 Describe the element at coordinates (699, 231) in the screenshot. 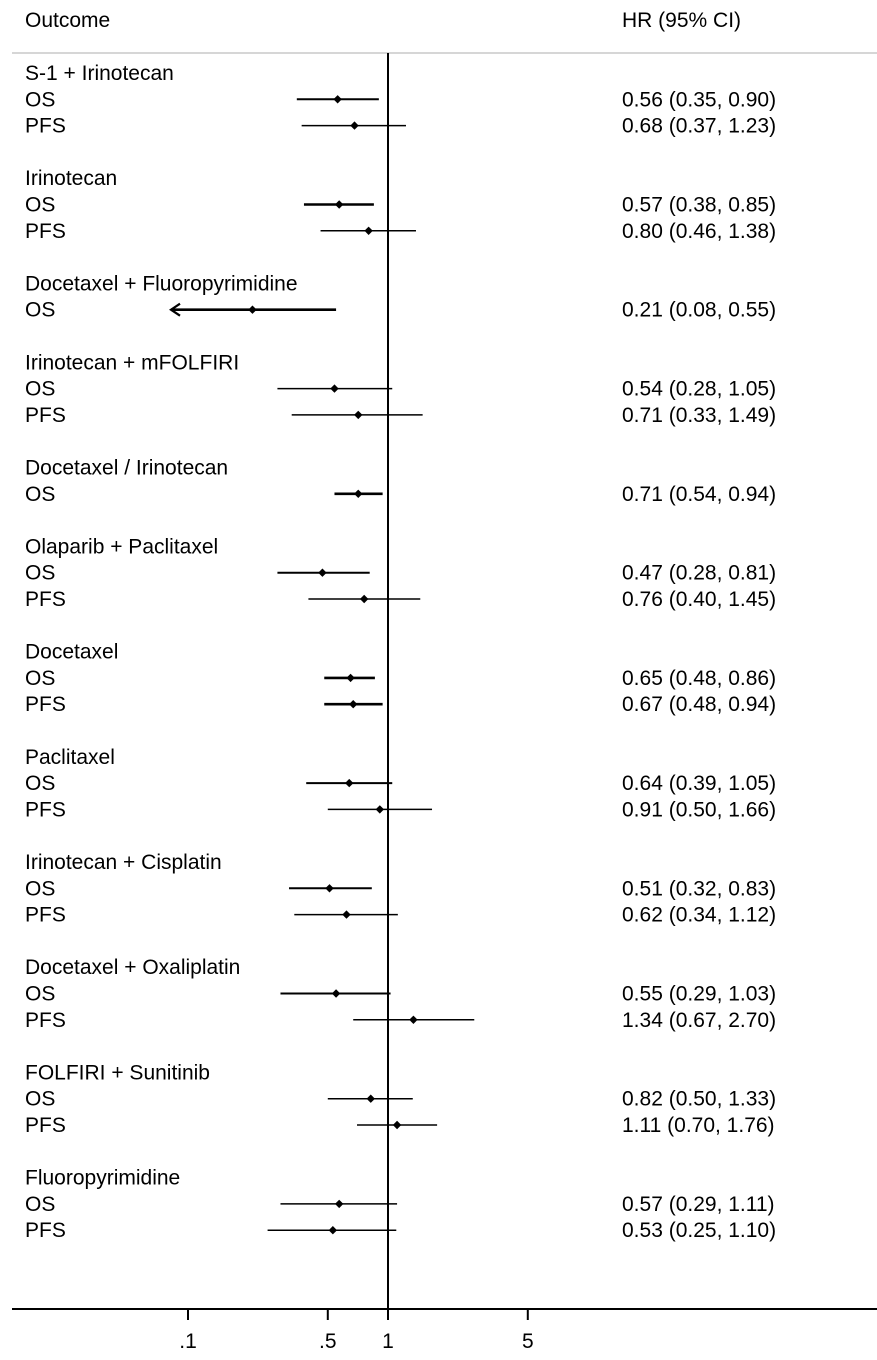

I see `hr-ci-text: 0.80 (0.46, 1.38)` at that location.